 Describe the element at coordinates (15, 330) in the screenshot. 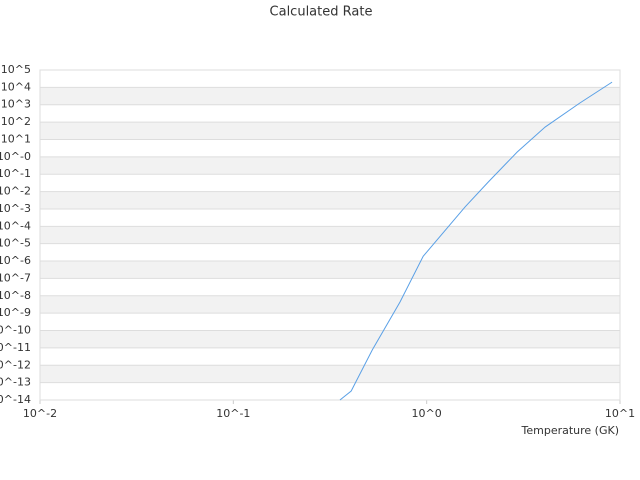

I see `y-tick-label: 10^-10` at that location.